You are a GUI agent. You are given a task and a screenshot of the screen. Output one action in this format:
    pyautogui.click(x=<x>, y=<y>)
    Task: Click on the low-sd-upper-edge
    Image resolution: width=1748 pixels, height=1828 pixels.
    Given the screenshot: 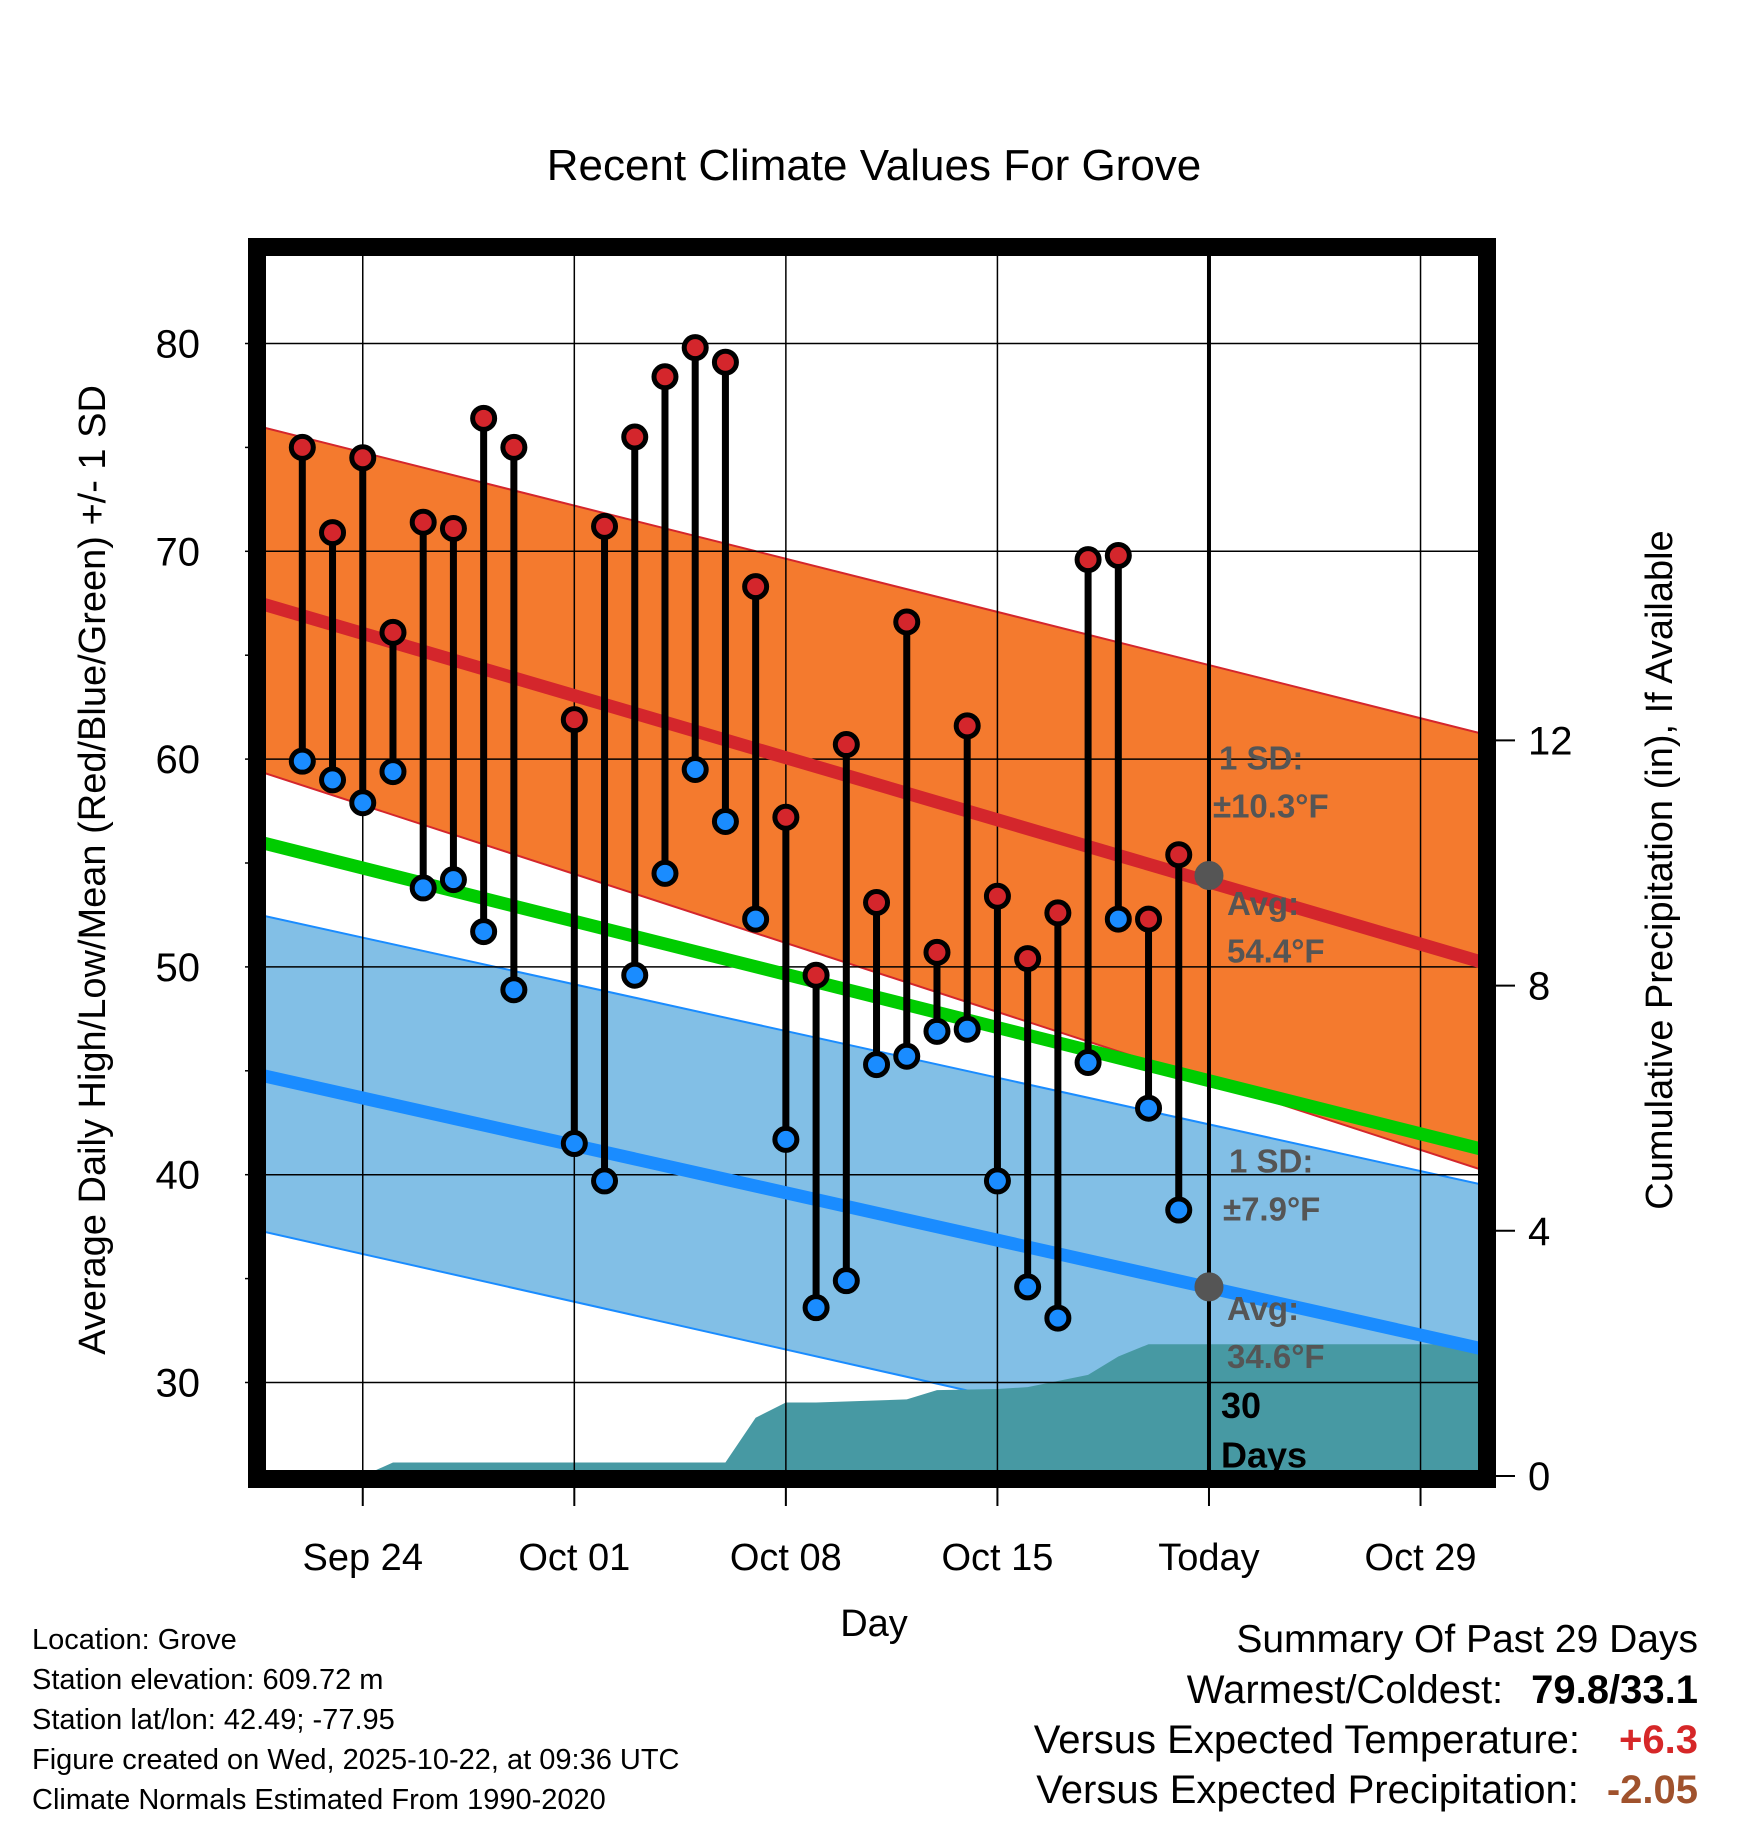 What is the action you would take?
    pyautogui.click(x=872, y=1050)
    